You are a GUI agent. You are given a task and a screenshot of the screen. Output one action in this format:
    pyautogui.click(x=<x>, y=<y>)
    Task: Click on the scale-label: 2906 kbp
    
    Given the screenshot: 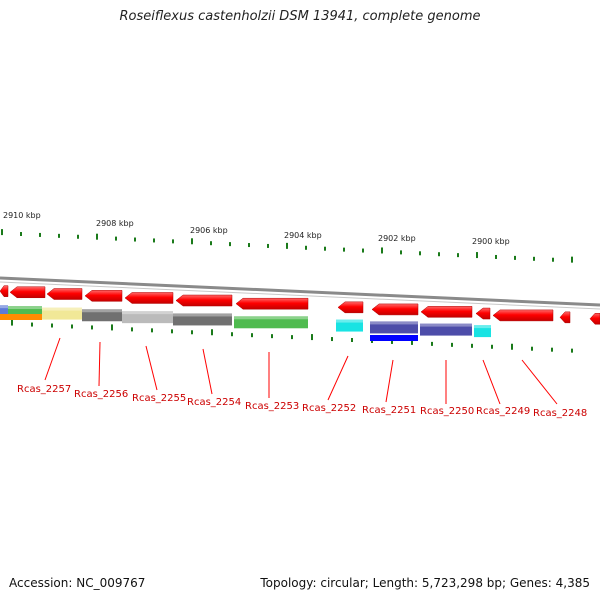 What is the action you would take?
    pyautogui.click(x=209, y=230)
    